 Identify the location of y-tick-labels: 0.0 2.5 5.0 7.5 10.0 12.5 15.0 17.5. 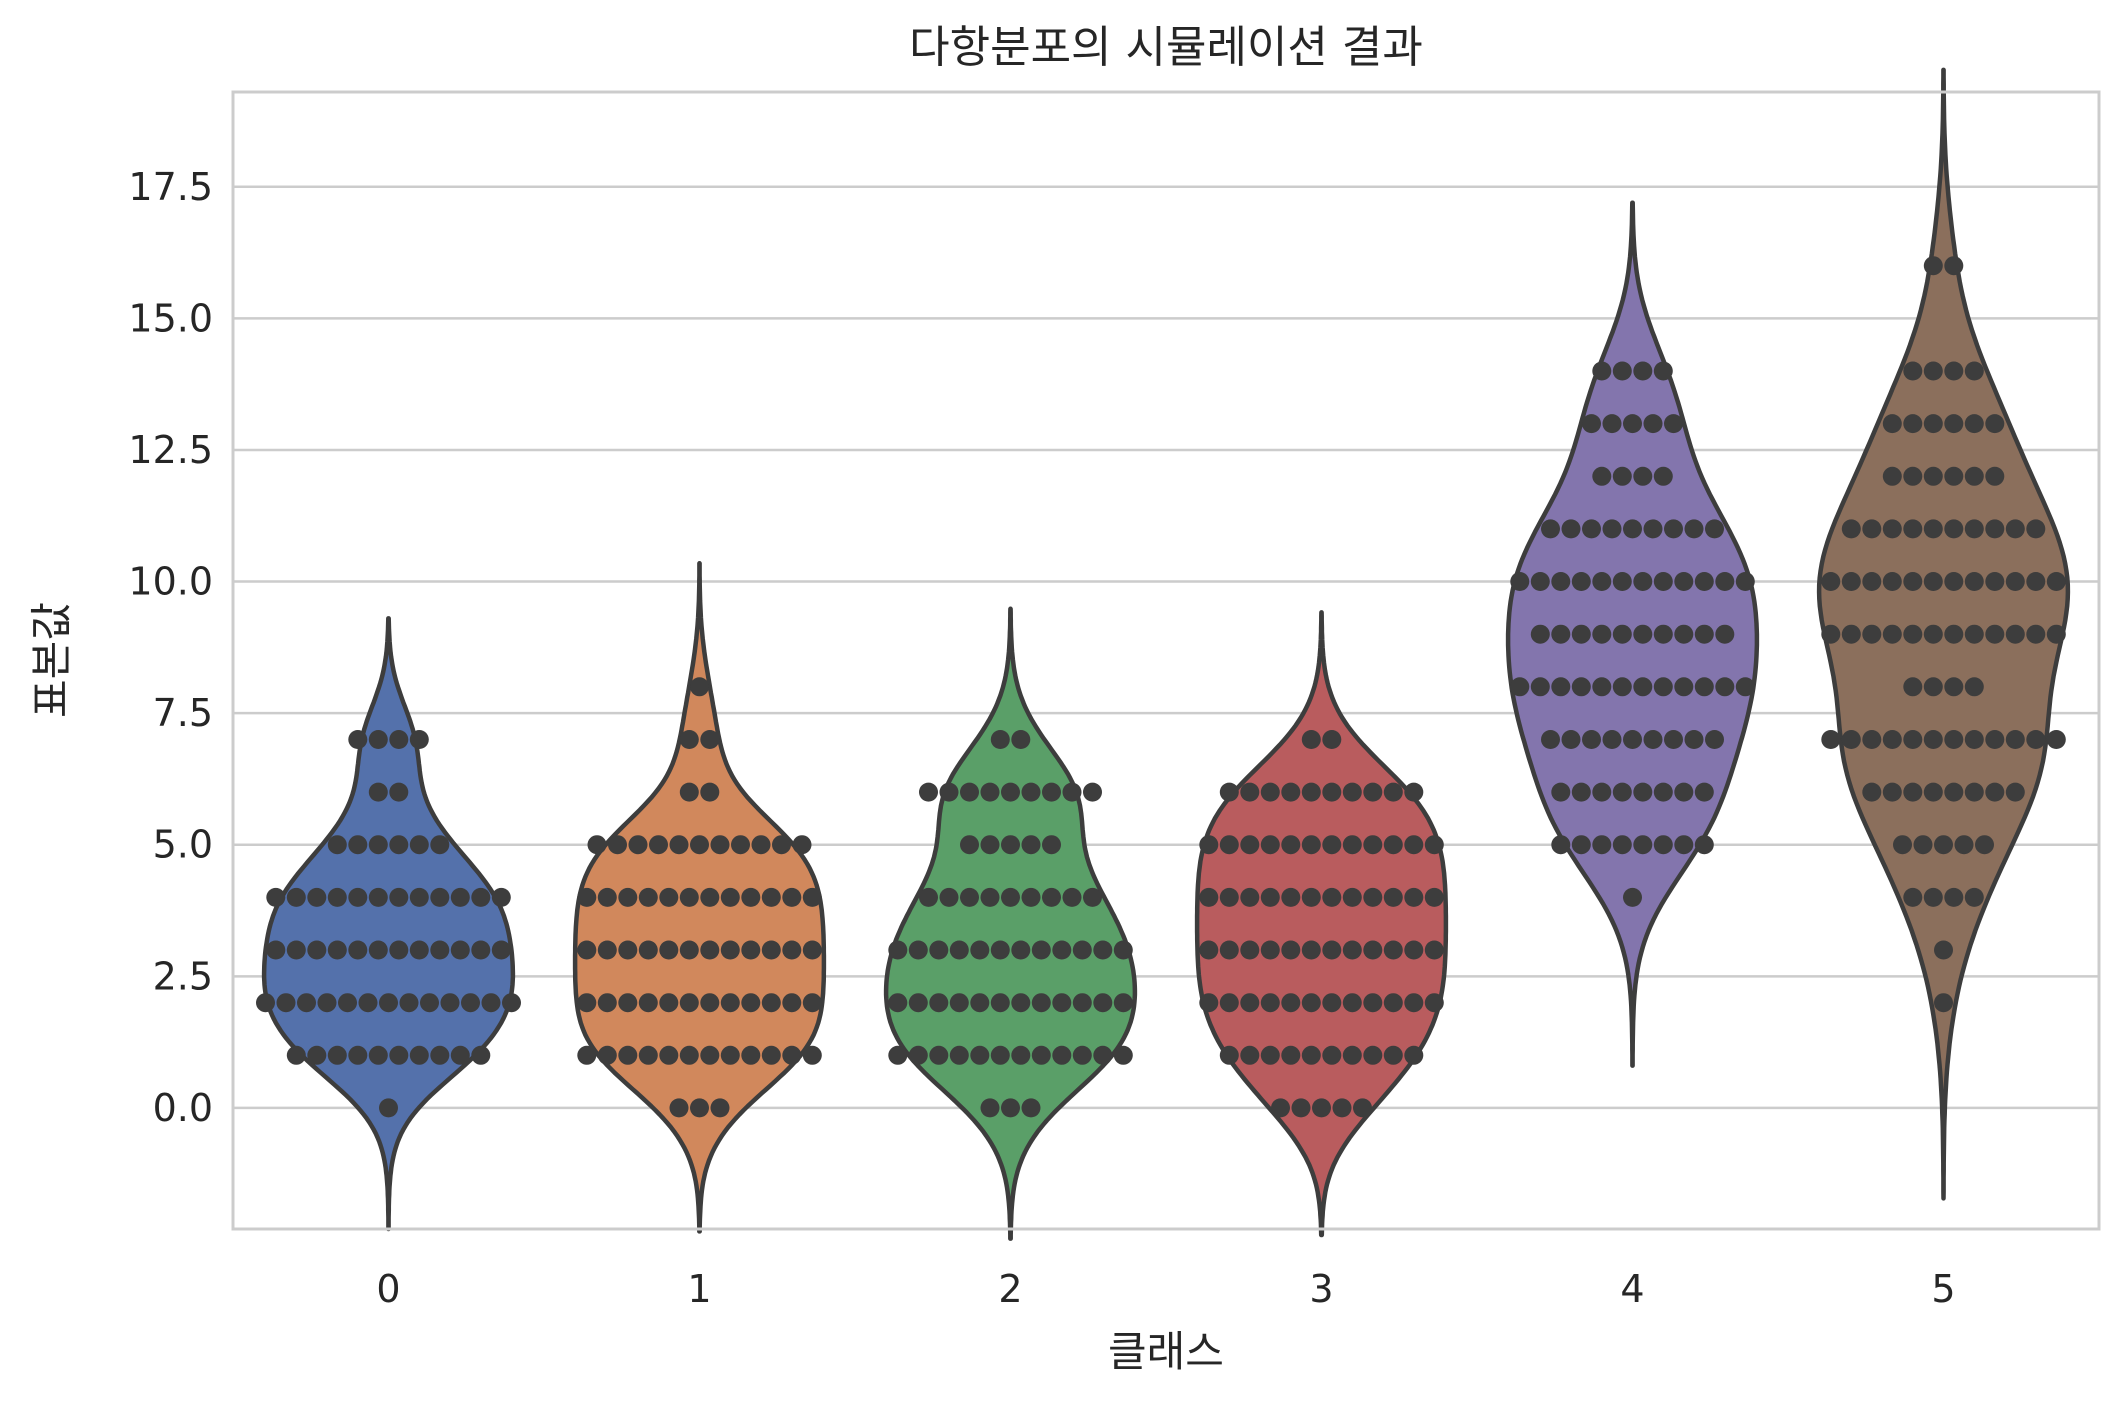
(170, 647).